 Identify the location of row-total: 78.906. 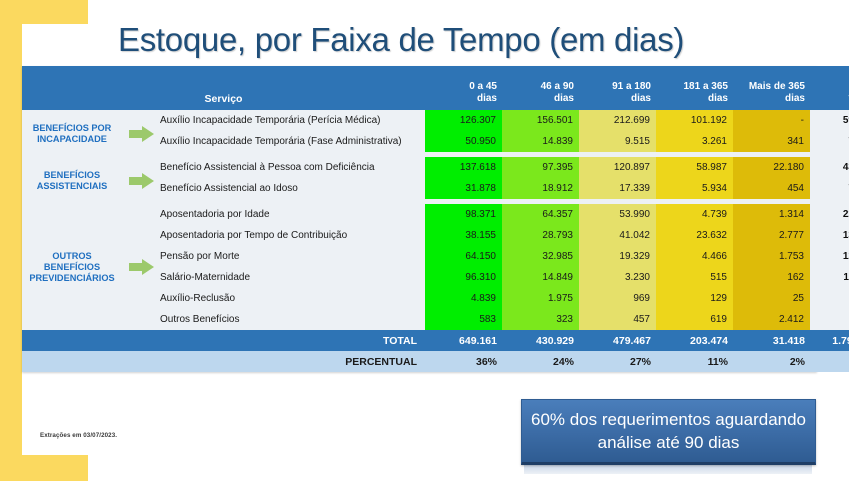
(829, 141).